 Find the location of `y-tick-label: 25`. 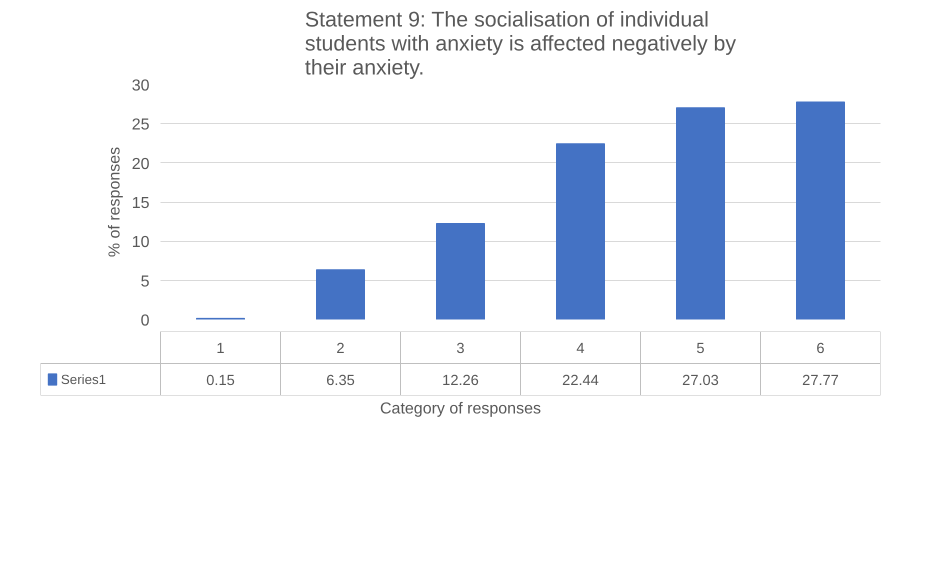

y-tick-label: 25 is located at coordinates (141, 125).